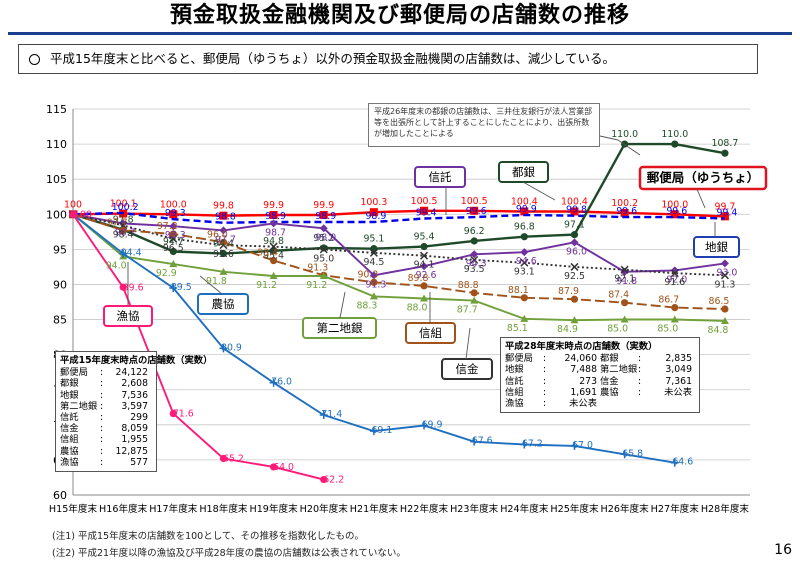 The width and height of the screenshot is (800, 562). What do you see at coordinates (682, 462) in the screenshot?
I see `data-label: 64.6` at bounding box center [682, 462].